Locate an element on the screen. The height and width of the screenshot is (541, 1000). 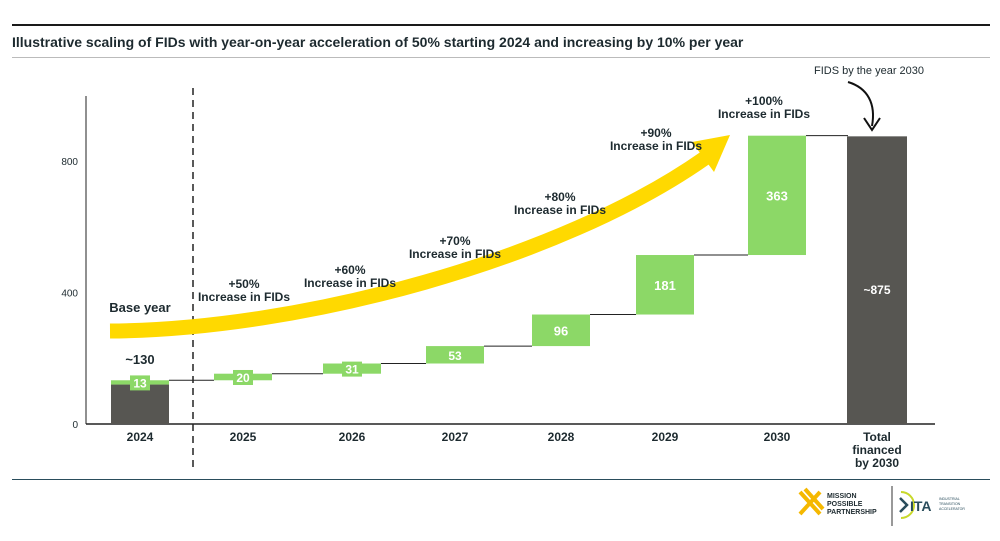
x-tick-label: 2029 is located at coordinates (665, 437).